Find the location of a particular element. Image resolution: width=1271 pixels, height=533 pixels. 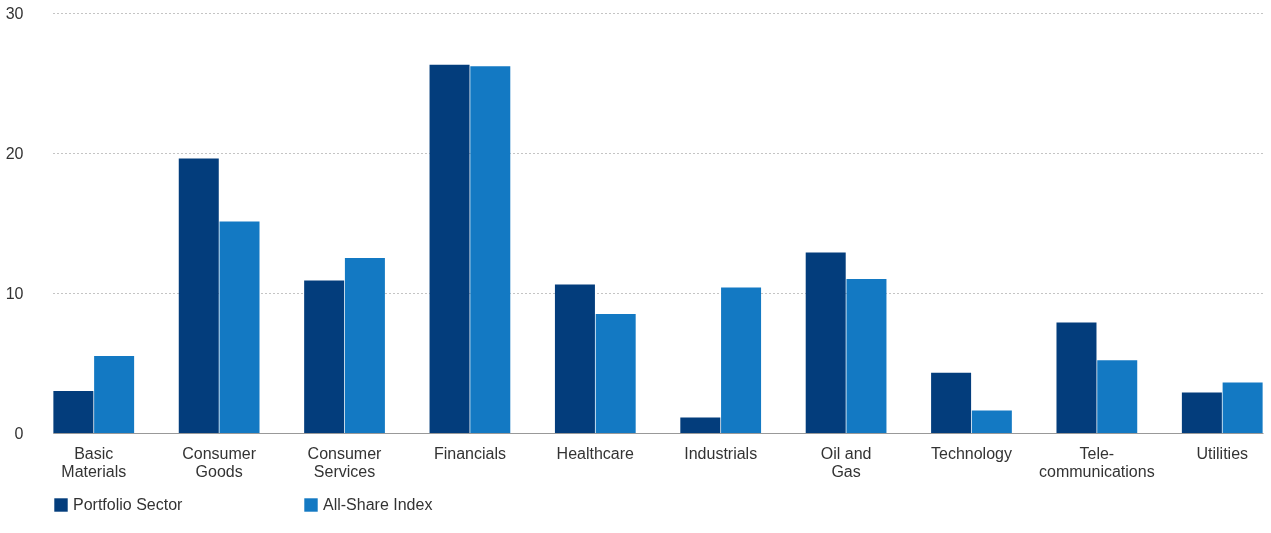

y-tick-label: 20 is located at coordinates (14, 153).